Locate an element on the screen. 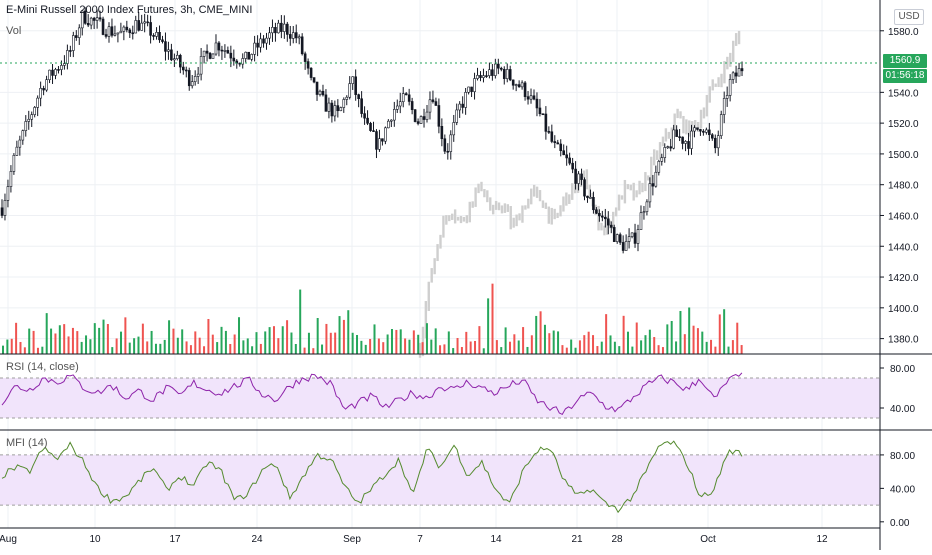 The image size is (932, 555). rsi-legend: RSI (14, close) is located at coordinates (42, 367).